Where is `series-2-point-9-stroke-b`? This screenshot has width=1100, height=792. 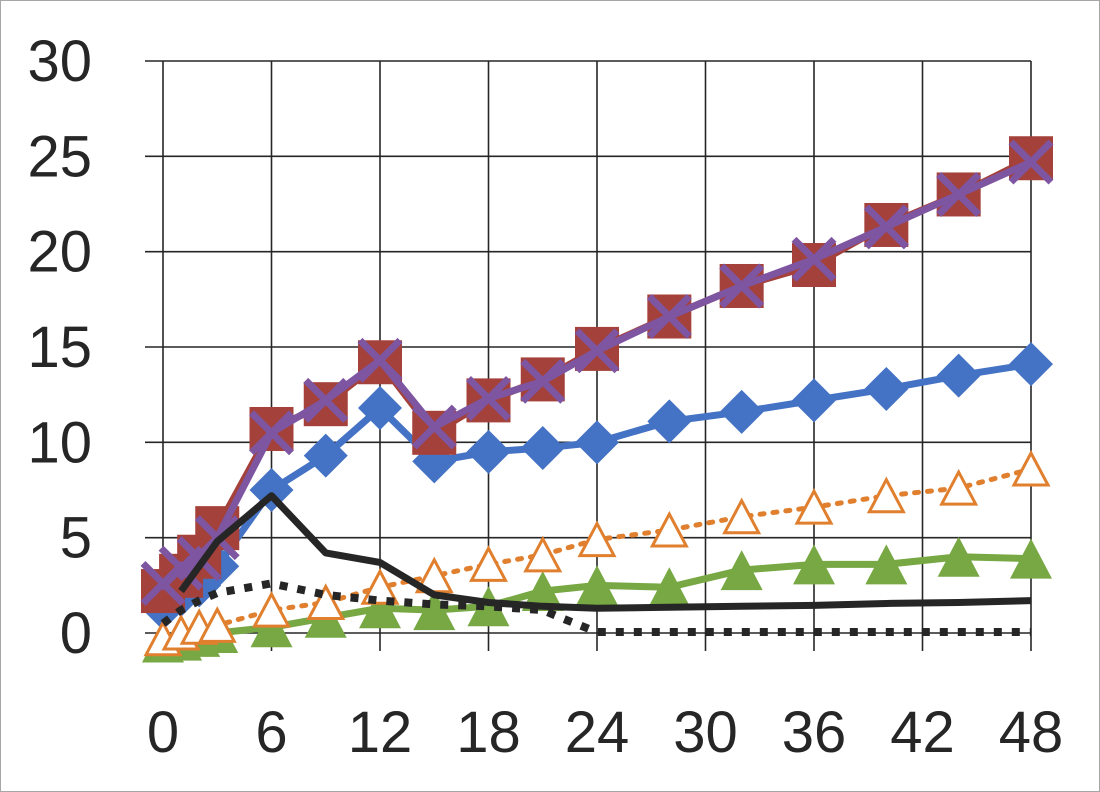
series-2-point-9-stroke-b is located at coordinates (543, 381).